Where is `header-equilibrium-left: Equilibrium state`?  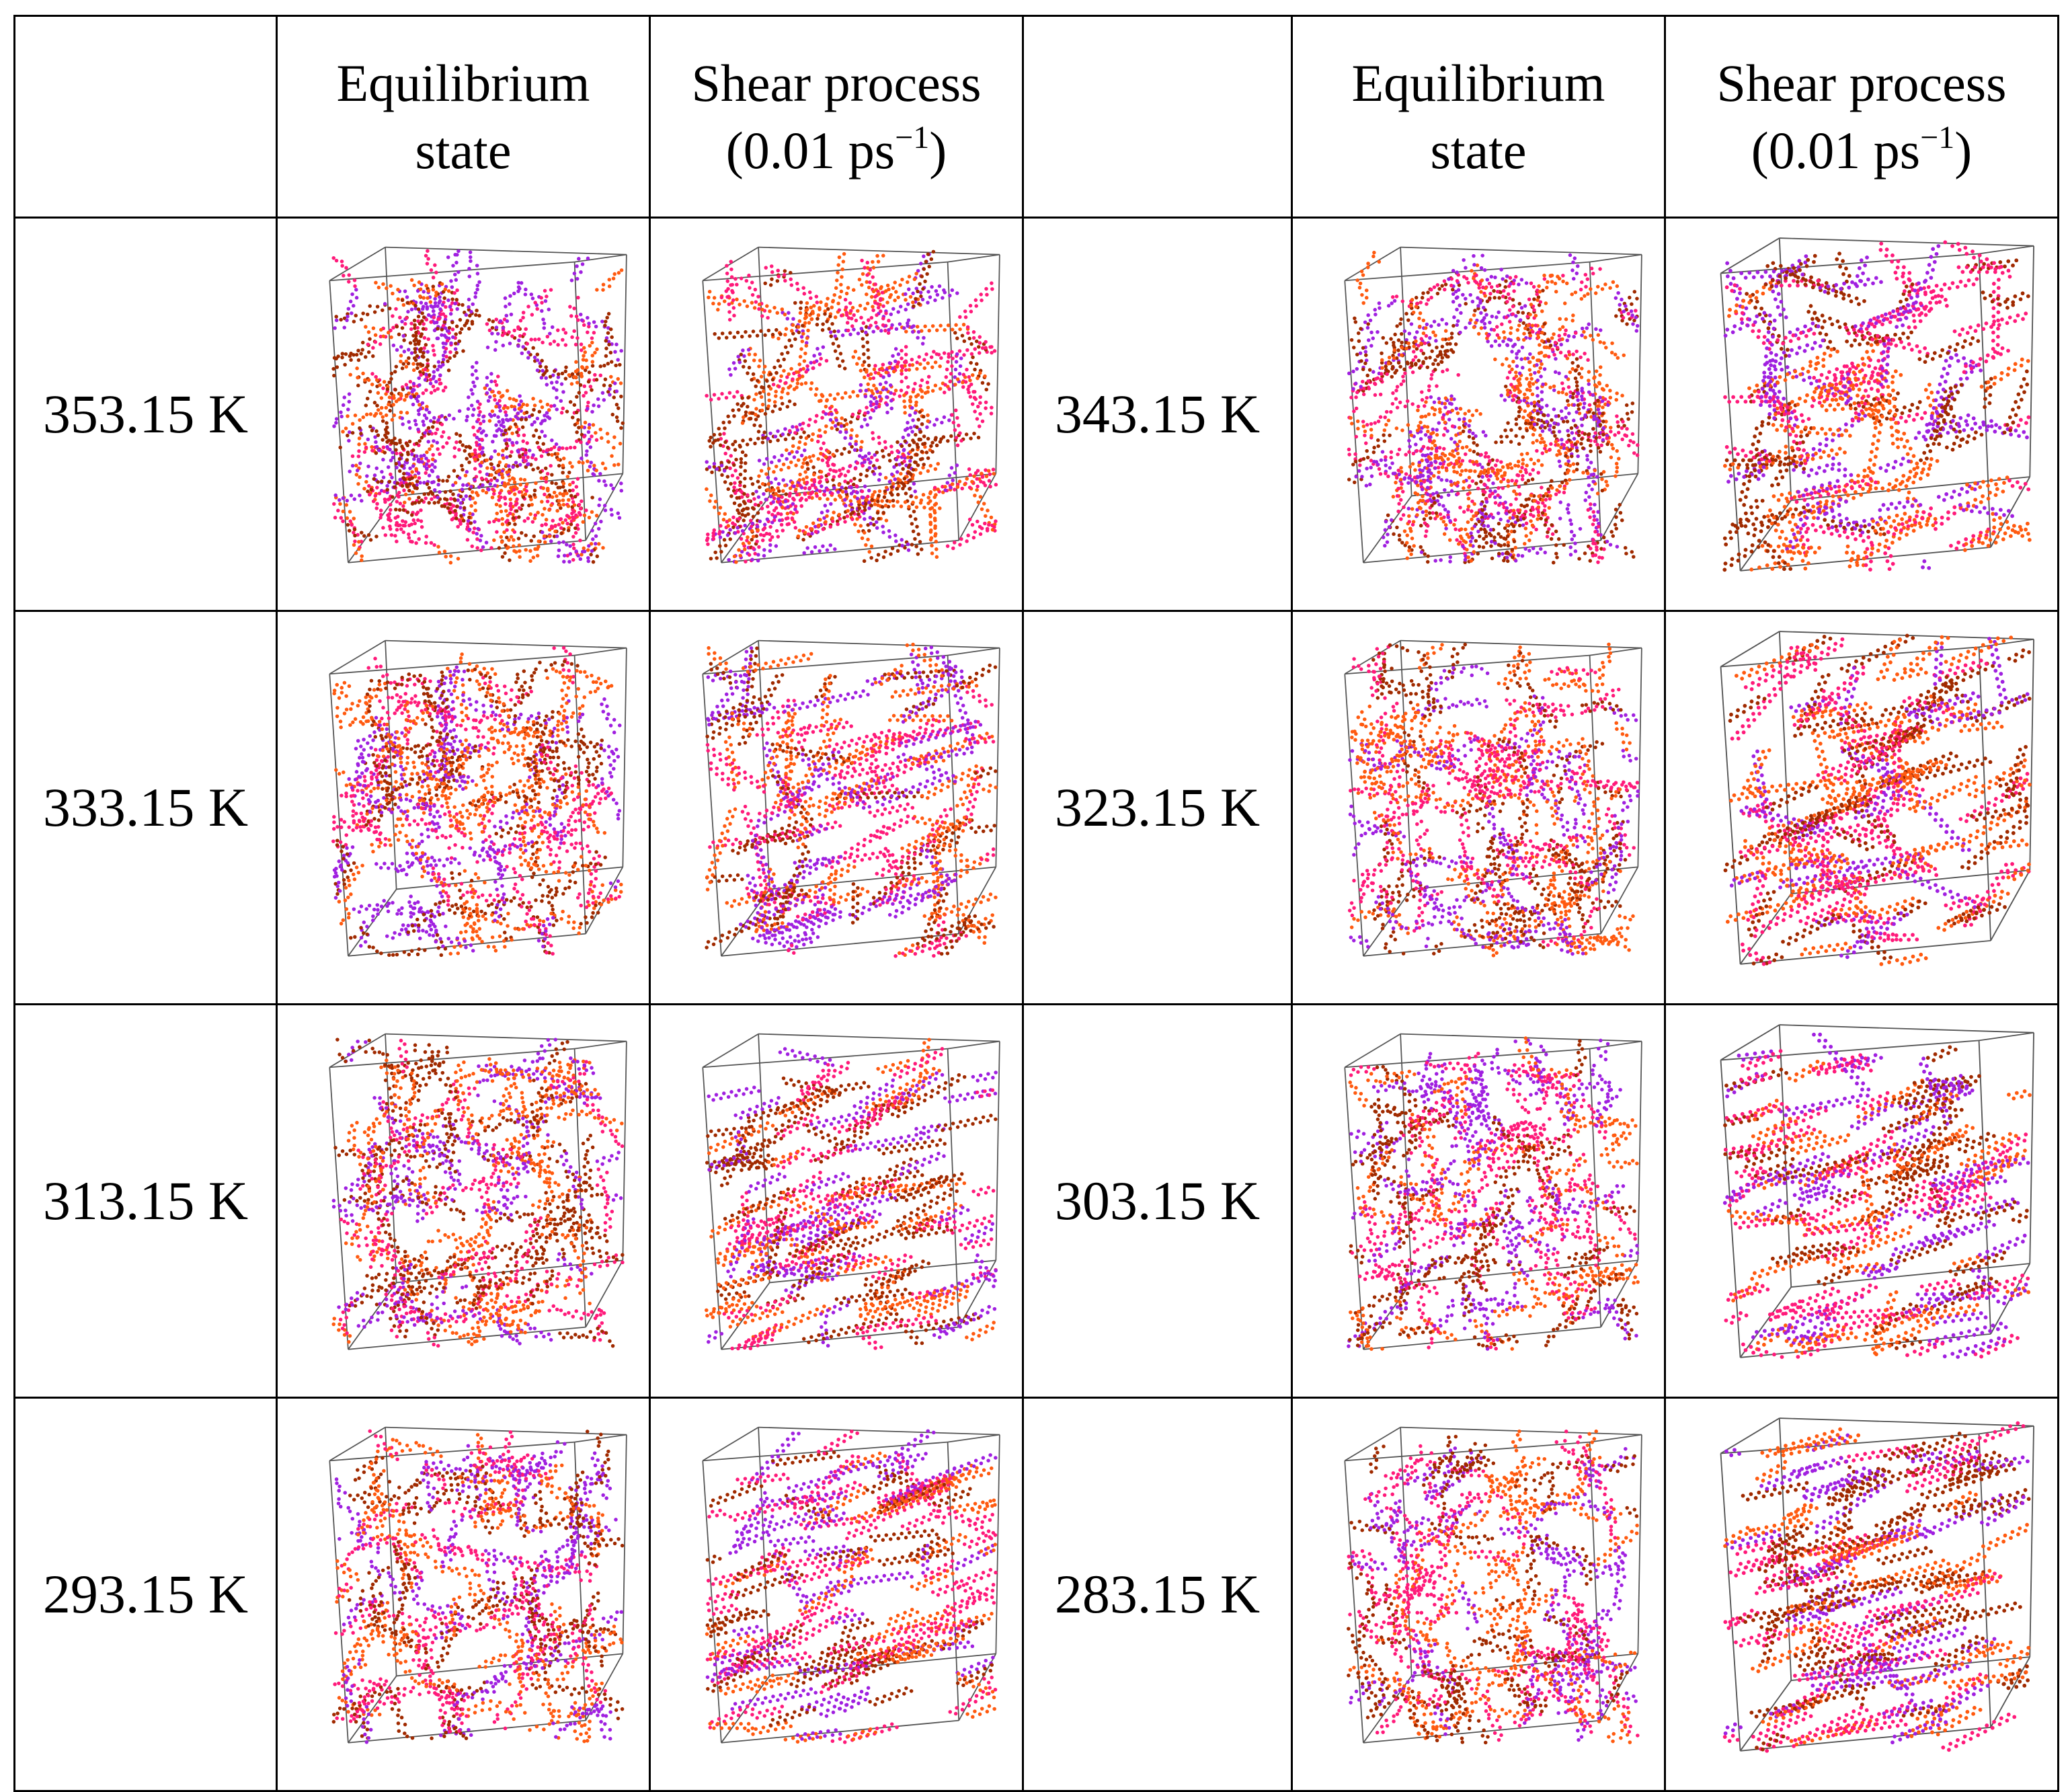
header-equilibrium-left: Equilibrium state is located at coordinates (463, 117).